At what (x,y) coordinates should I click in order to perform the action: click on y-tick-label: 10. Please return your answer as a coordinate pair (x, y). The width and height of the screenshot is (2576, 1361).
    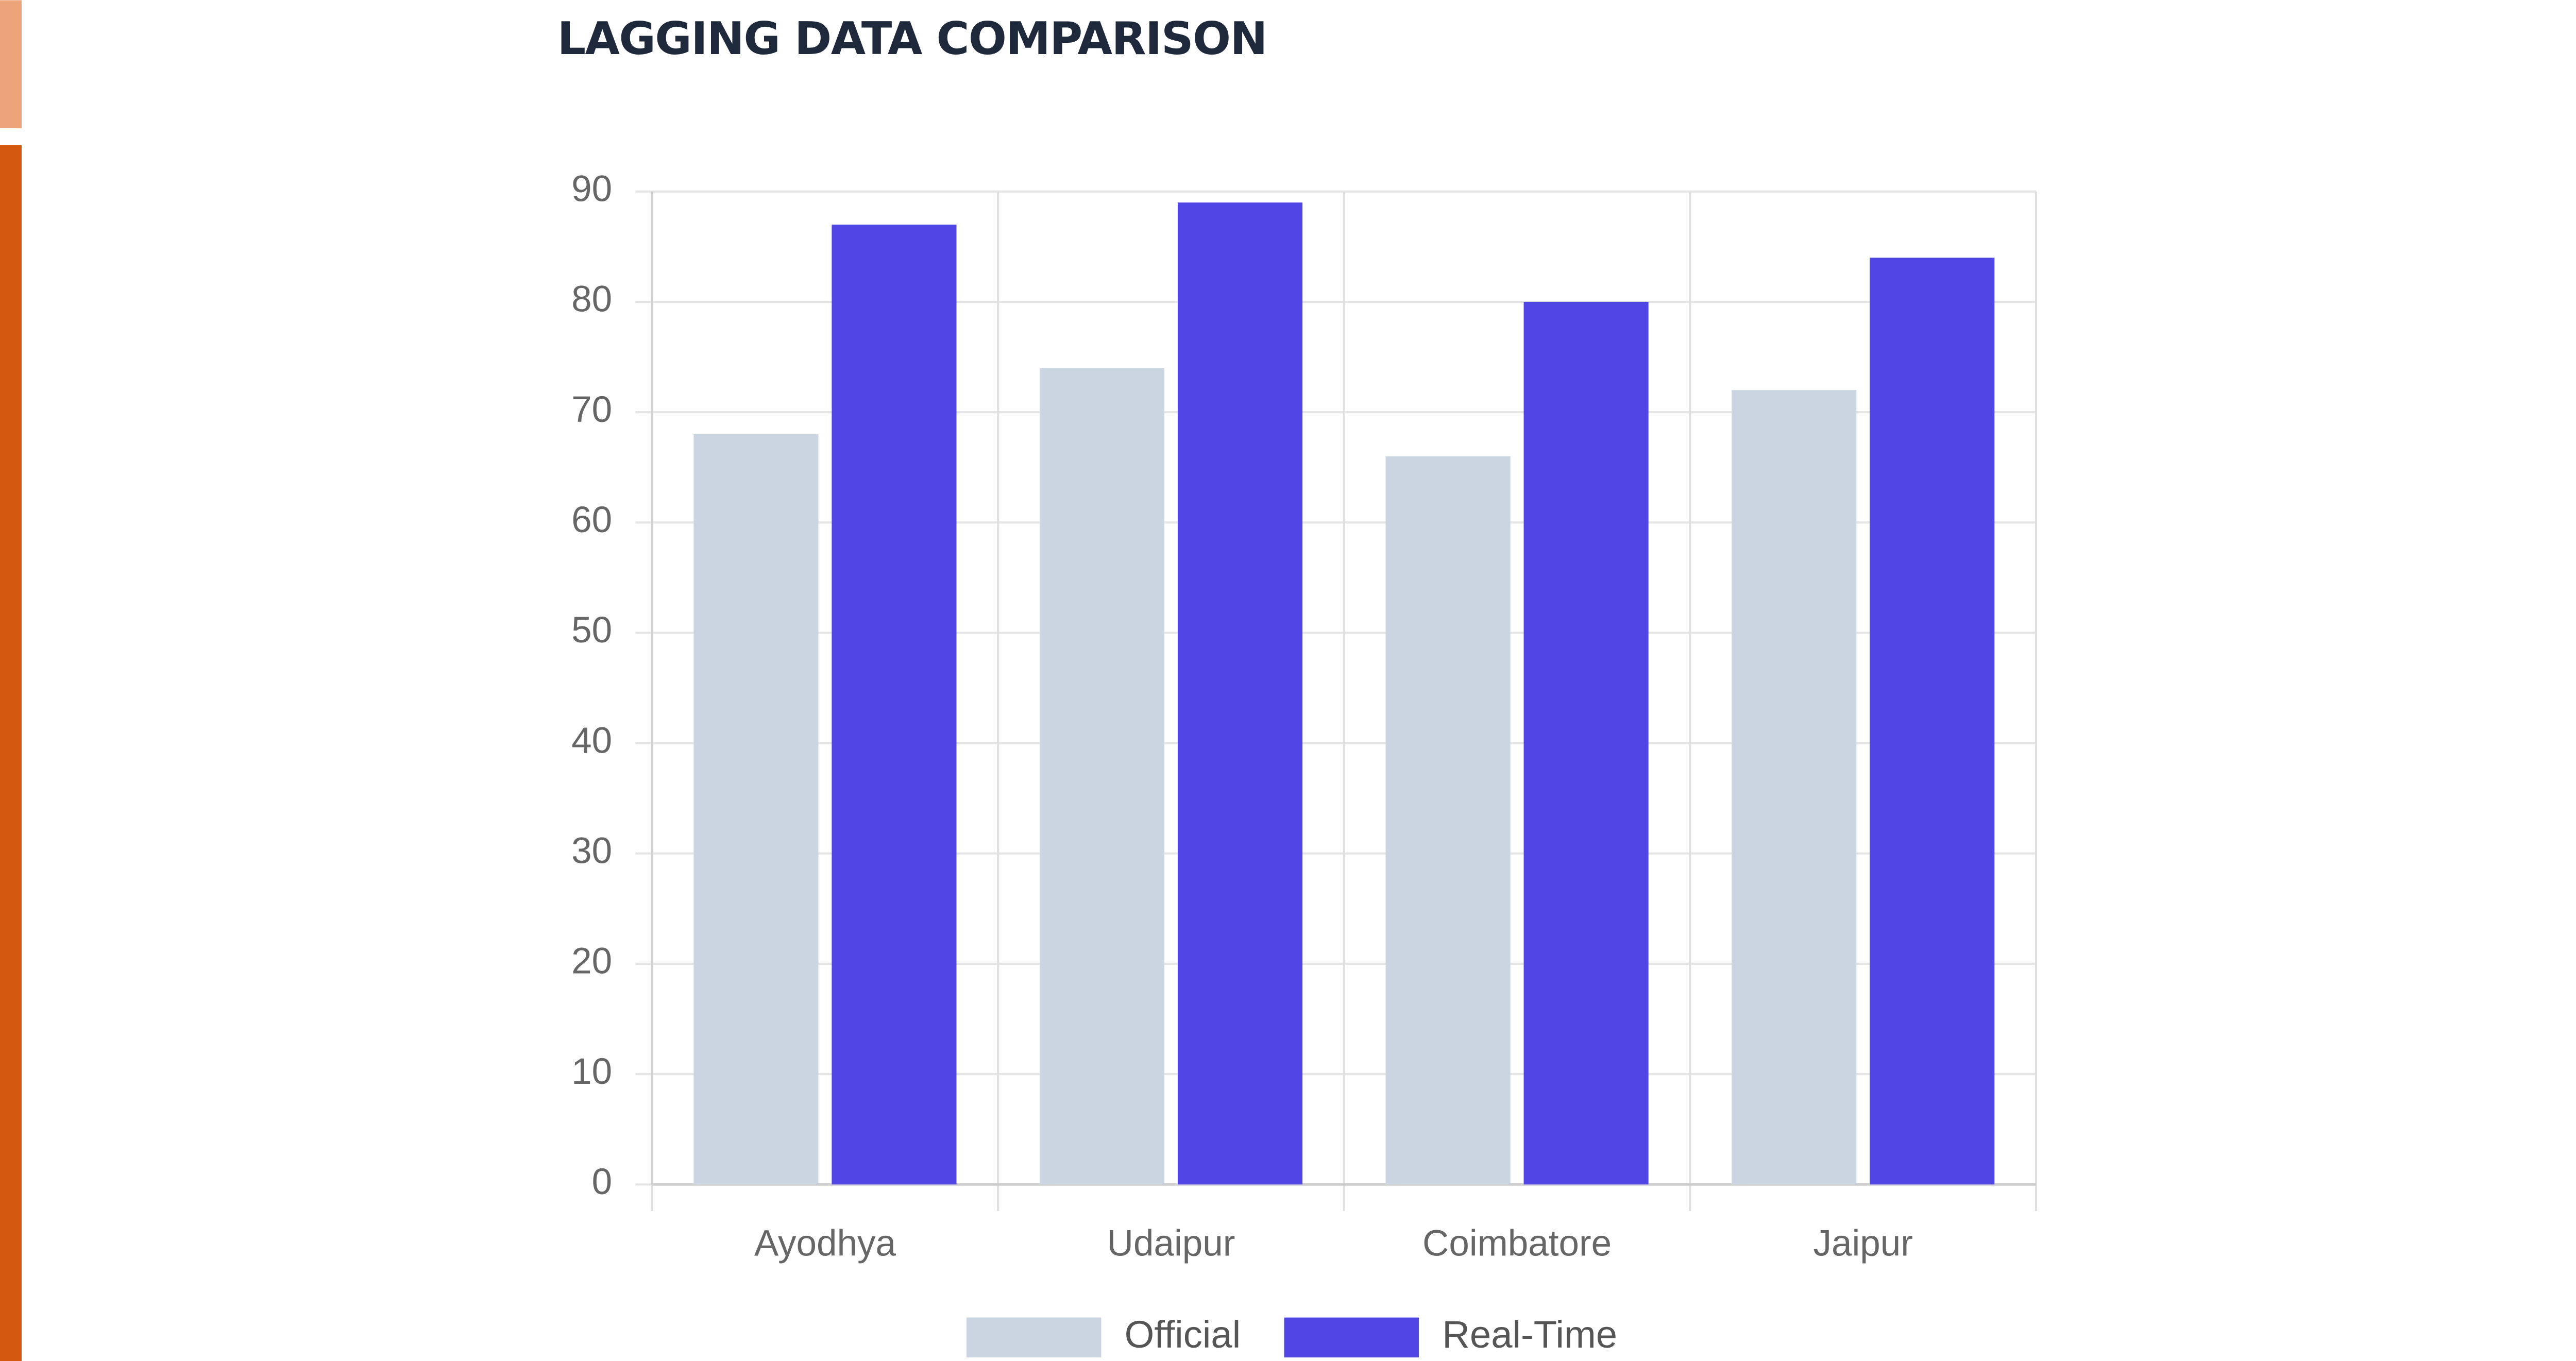
    Looking at the image, I should click on (591, 1071).